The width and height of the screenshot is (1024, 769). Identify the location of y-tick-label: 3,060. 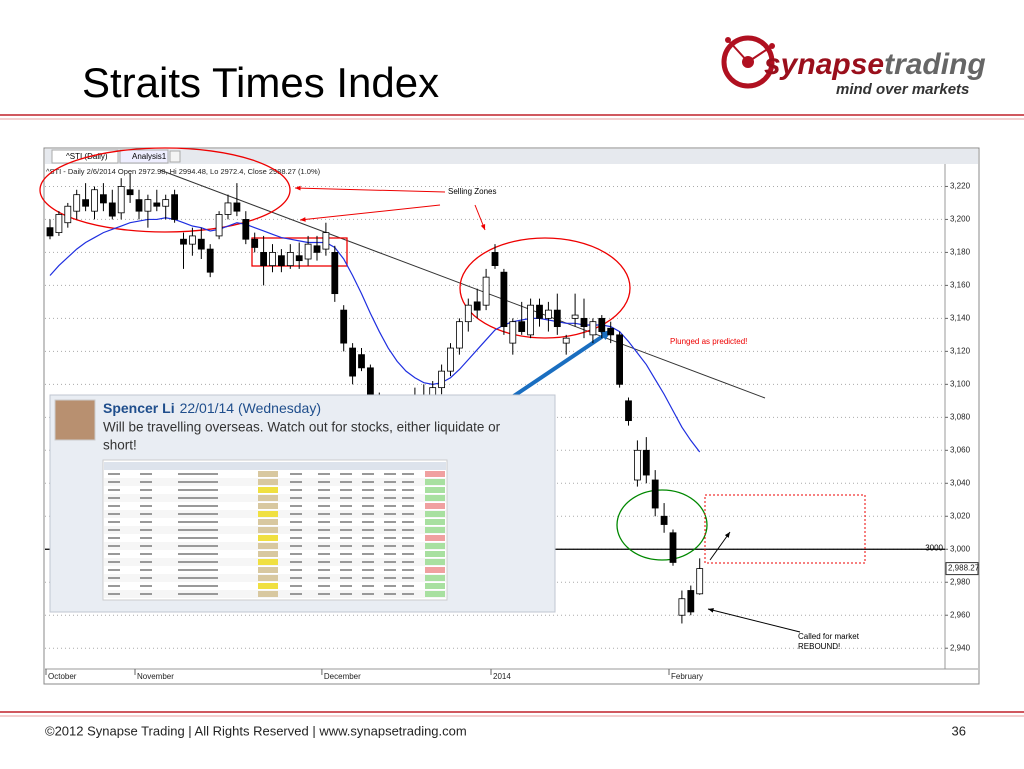
(960, 449).